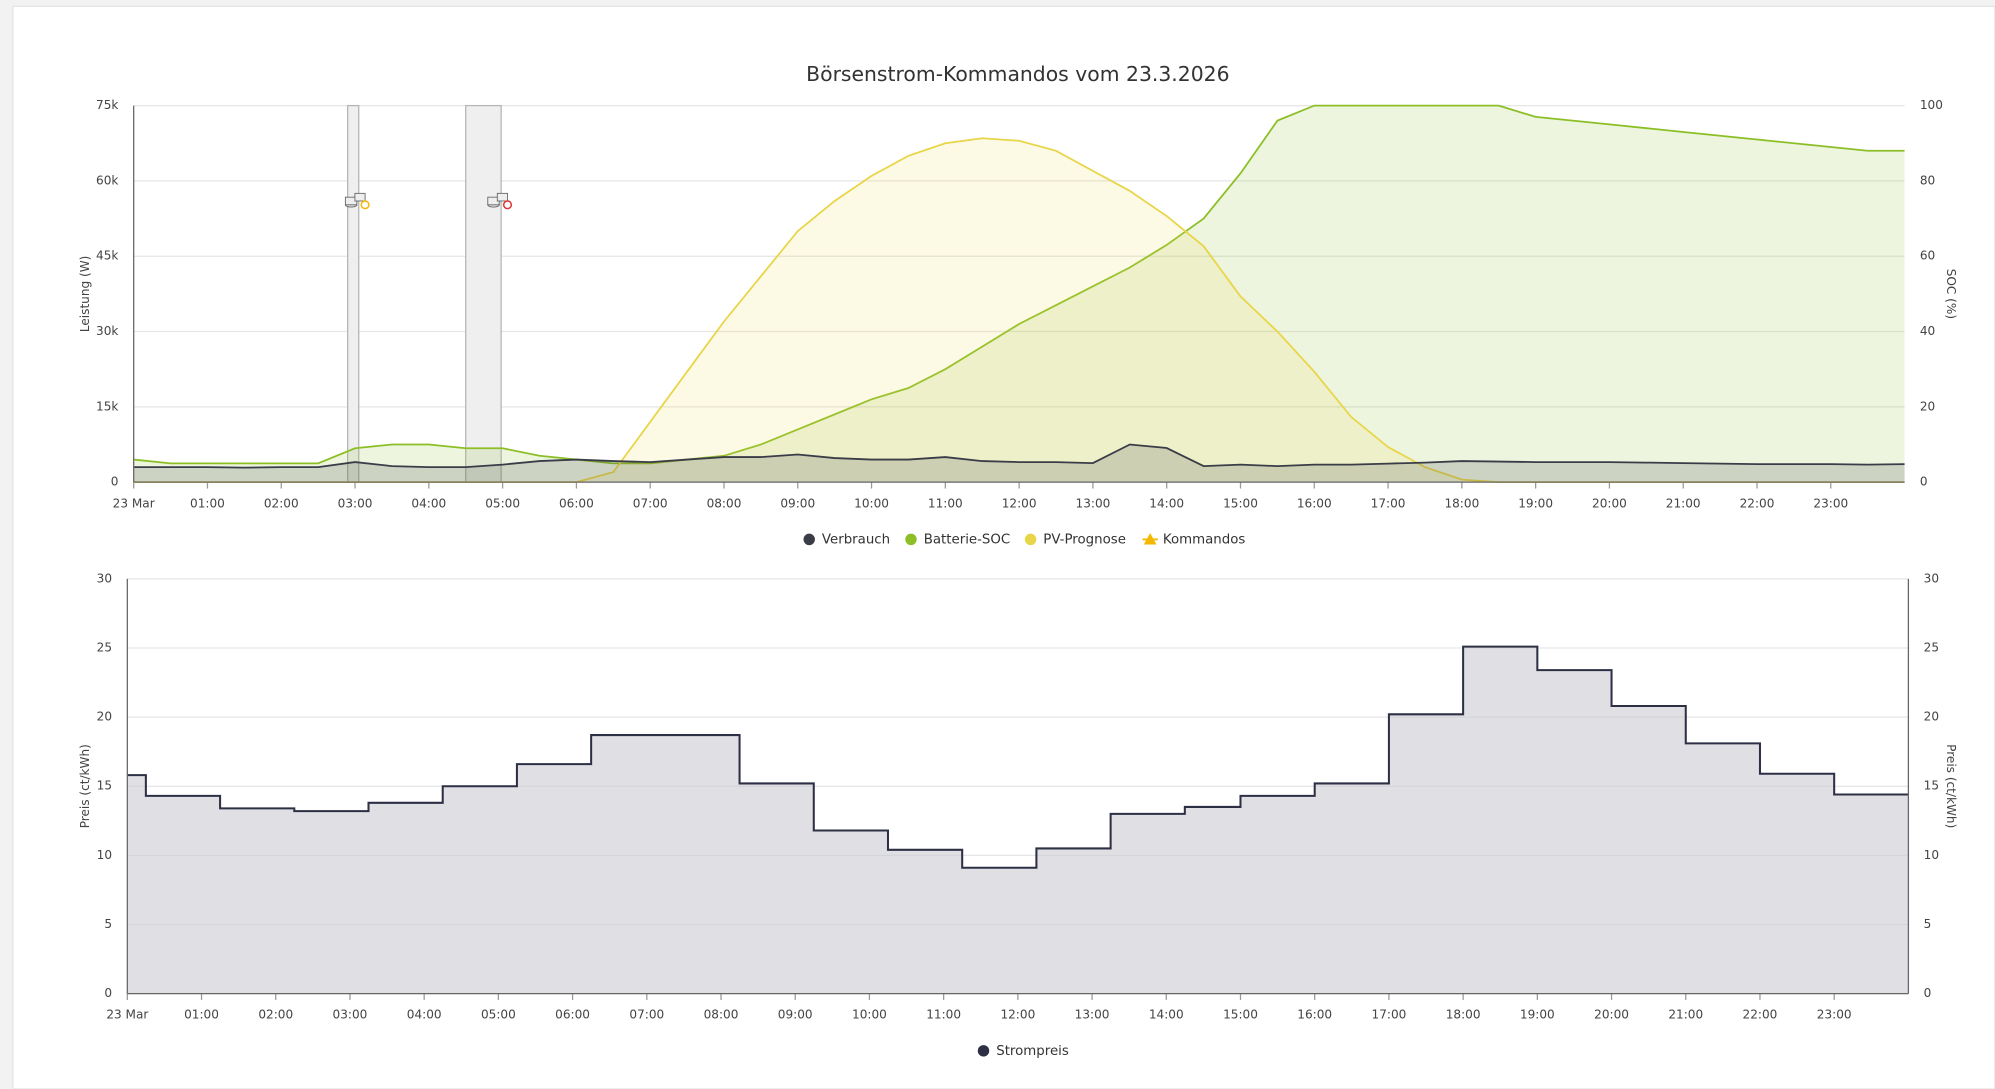 The image size is (1995, 1089). I want to click on y-tick-label: 45k, so click(107, 256).